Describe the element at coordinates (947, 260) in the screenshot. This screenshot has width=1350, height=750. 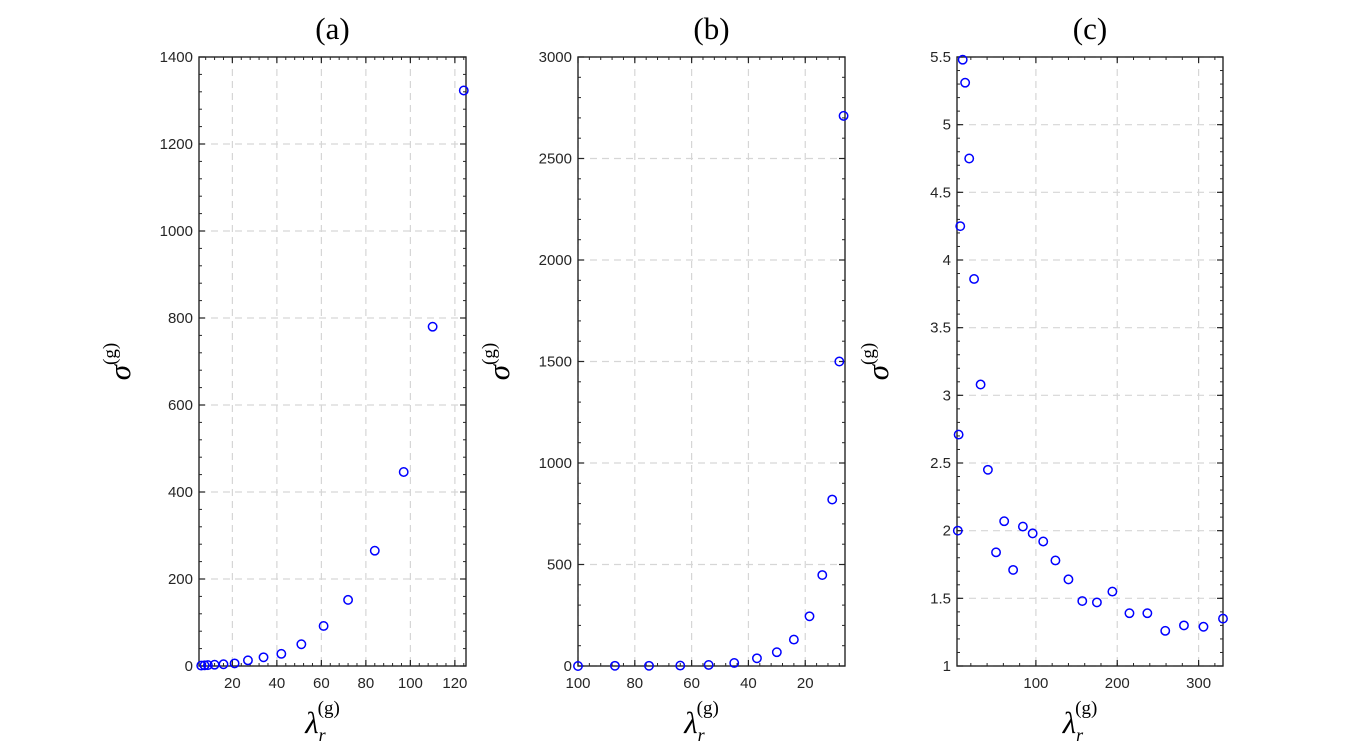
I see `y-tick-label: 4` at that location.